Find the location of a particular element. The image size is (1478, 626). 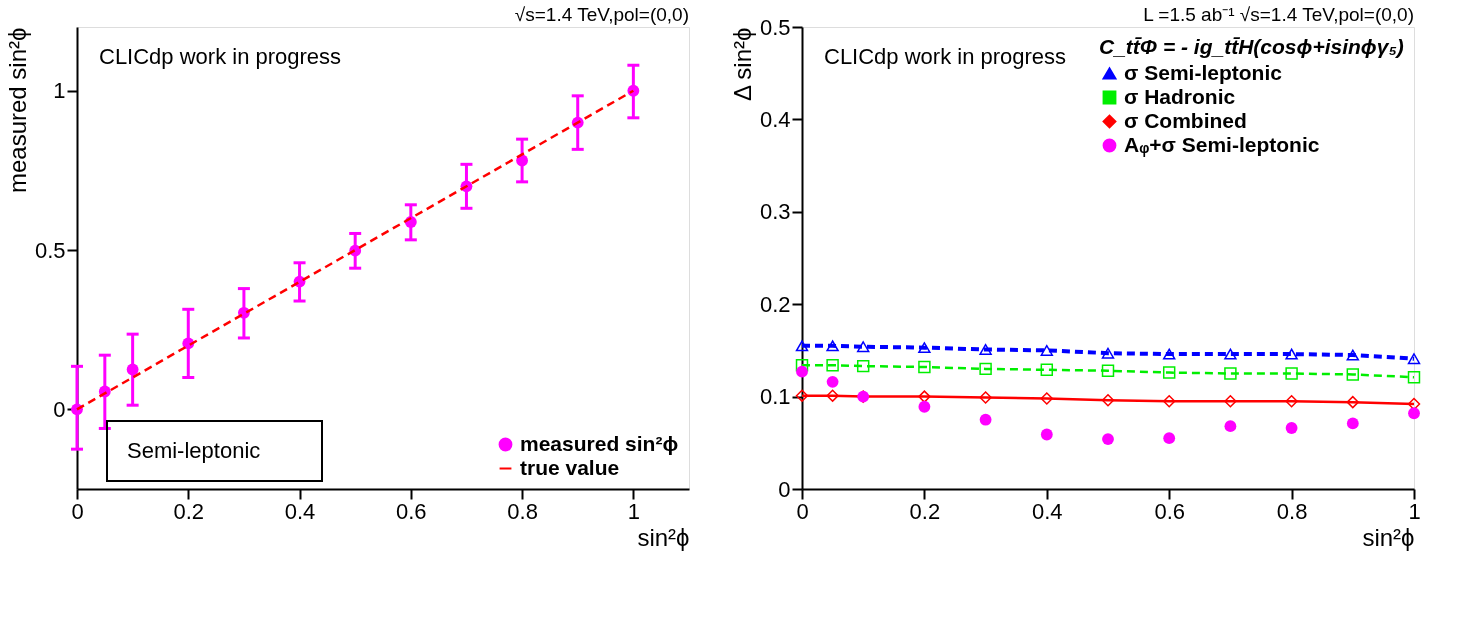

legend-title: C_tt̄Φ = - ig_tt̄H(cosϕ+isinϕγ₅) is located at coordinates (1251, 46).